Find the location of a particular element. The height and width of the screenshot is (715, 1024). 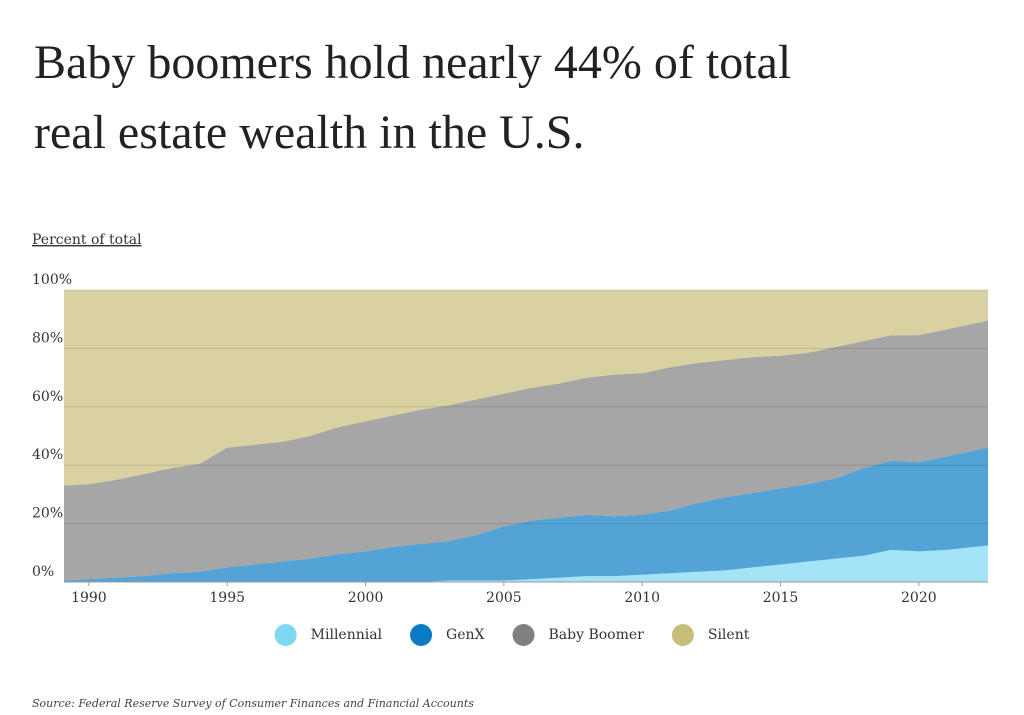

chart-title: real estate wealth in the U.S. is located at coordinates (309, 132).